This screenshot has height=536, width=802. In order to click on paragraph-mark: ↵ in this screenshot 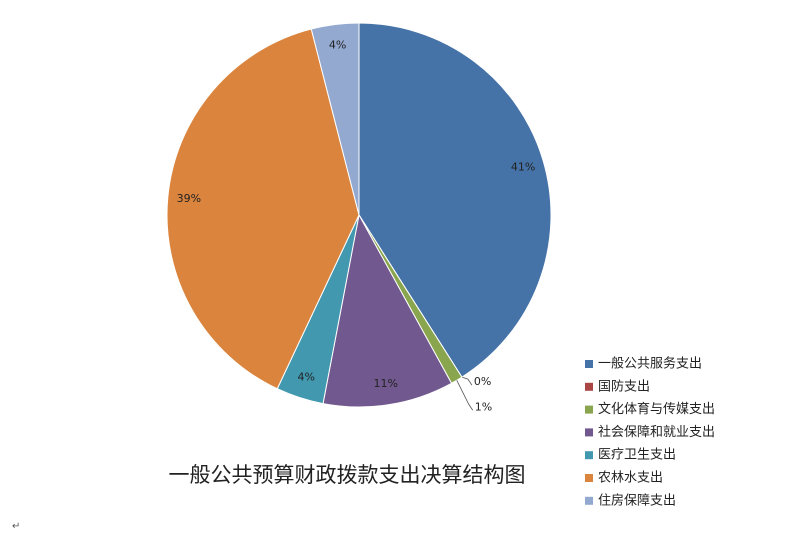, I will do `click(16, 526)`.